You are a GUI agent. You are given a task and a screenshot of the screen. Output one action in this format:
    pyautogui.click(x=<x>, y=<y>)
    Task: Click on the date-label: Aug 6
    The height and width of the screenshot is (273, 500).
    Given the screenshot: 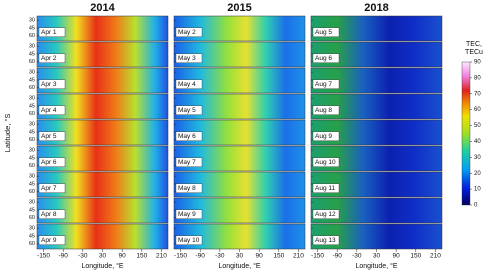 What is the action you would take?
    pyautogui.click(x=323, y=58)
    